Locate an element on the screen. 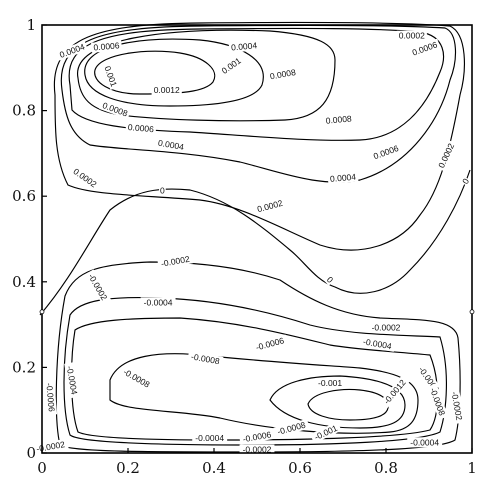  y-tick-label: 0.6 is located at coordinates (24, 196).